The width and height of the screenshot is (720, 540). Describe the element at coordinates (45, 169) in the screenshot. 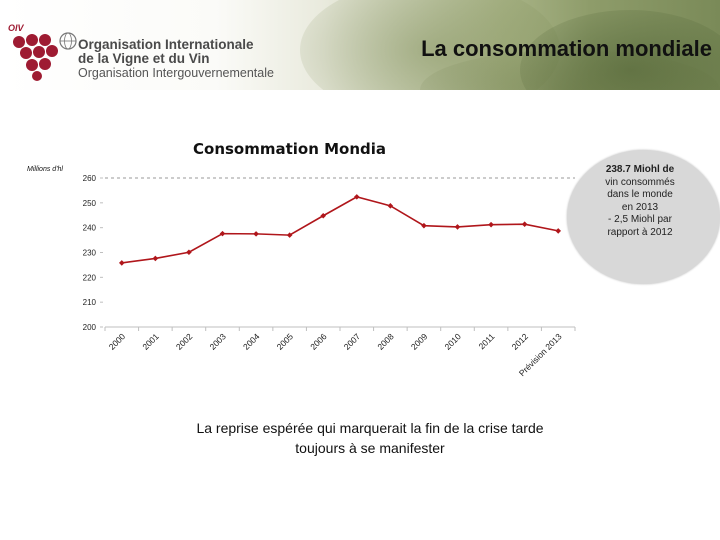

I see `y-axis-unit-label: Millions d'hl` at that location.